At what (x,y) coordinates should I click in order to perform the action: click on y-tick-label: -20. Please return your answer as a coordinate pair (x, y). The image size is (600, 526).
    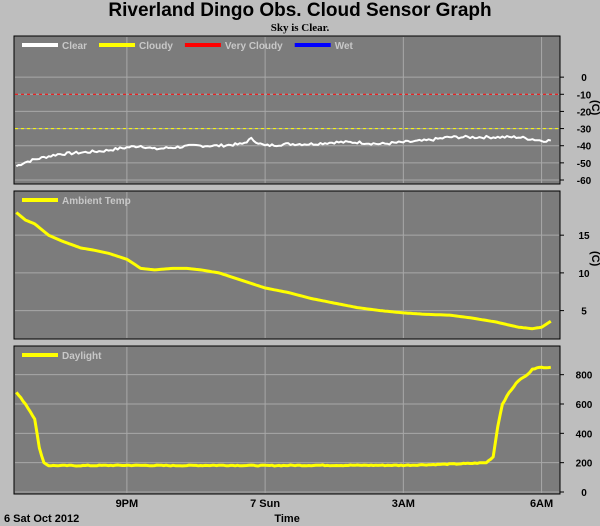
    Looking at the image, I should click on (584, 112).